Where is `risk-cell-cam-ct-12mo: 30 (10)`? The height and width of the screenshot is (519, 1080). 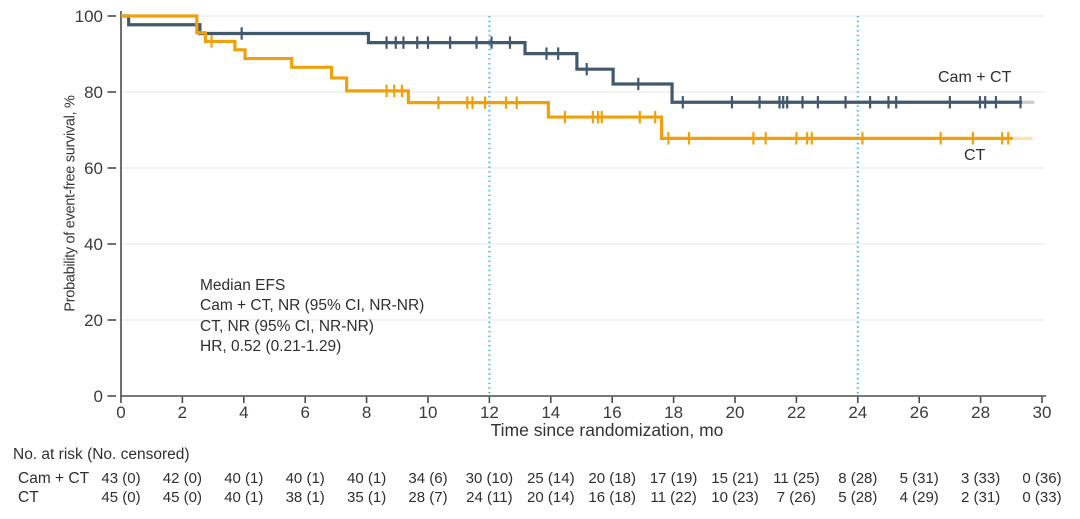
risk-cell-cam-ct-12mo: 30 (10) is located at coordinates (489, 478).